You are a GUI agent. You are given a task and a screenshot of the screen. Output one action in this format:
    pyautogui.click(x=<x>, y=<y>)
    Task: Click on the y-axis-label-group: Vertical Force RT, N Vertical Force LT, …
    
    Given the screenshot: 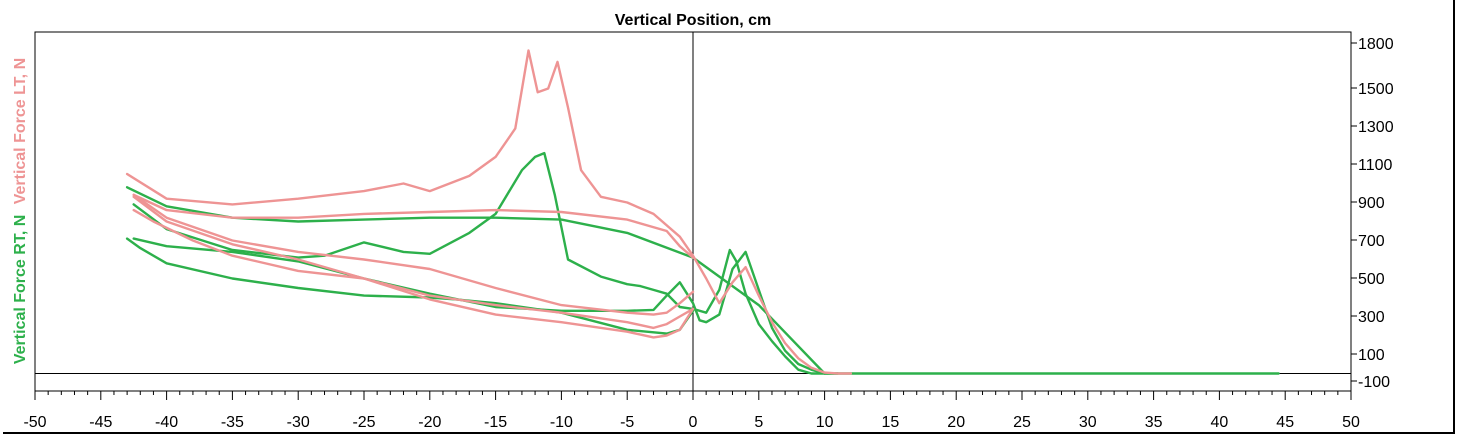 What is the action you would take?
    pyautogui.click(x=20, y=211)
    